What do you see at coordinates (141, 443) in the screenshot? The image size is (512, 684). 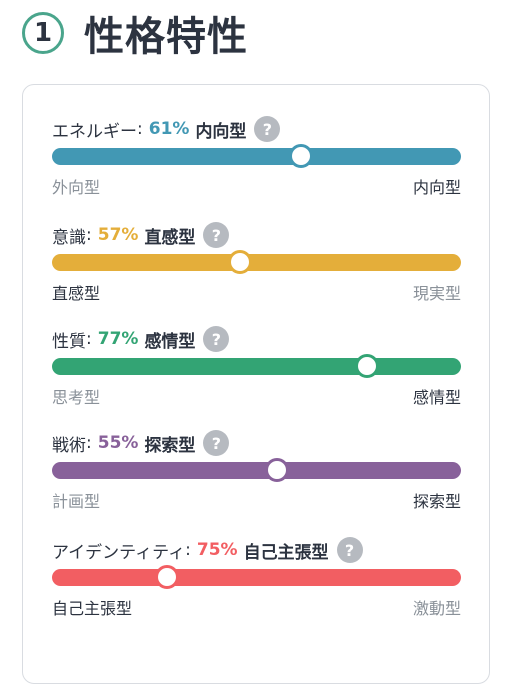 I see `trait-header: 戦術 : 55% 探索型 ?` at bounding box center [141, 443].